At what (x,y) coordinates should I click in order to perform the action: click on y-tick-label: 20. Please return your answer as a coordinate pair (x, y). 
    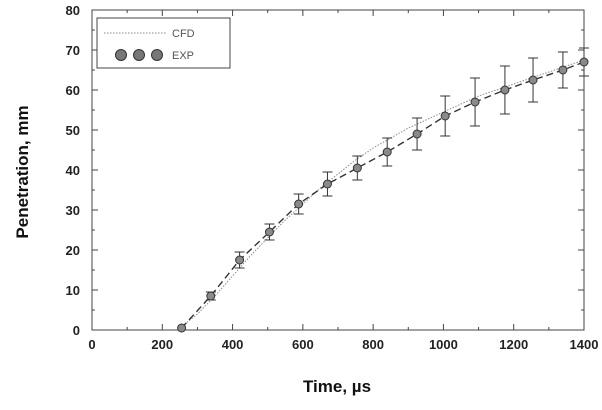
    Looking at the image, I should click on (73, 250).